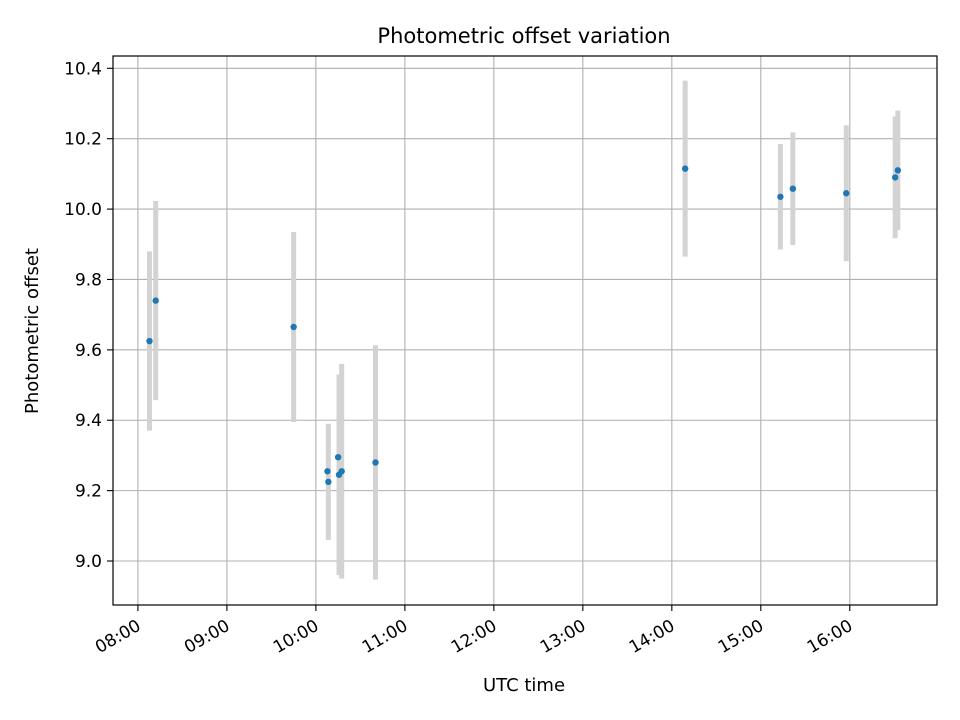  Describe the element at coordinates (523, 36) in the screenshot. I see `chart-title: Photometric offset variation` at that location.